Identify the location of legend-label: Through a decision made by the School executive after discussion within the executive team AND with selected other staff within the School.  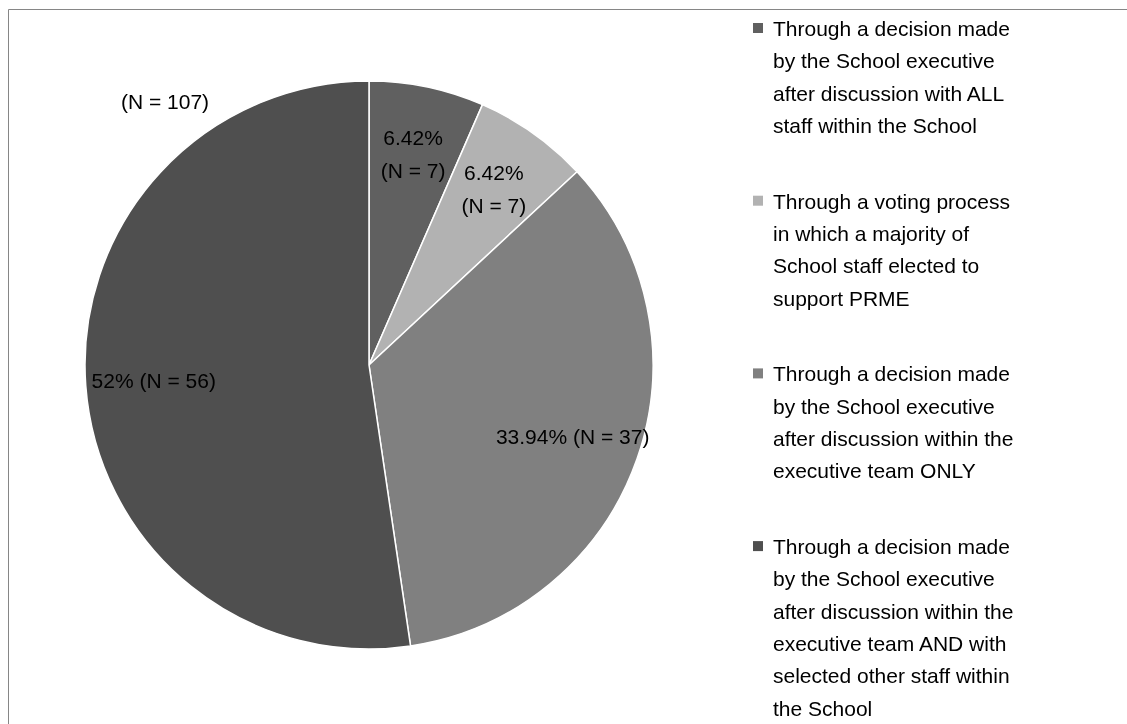
(893, 627).